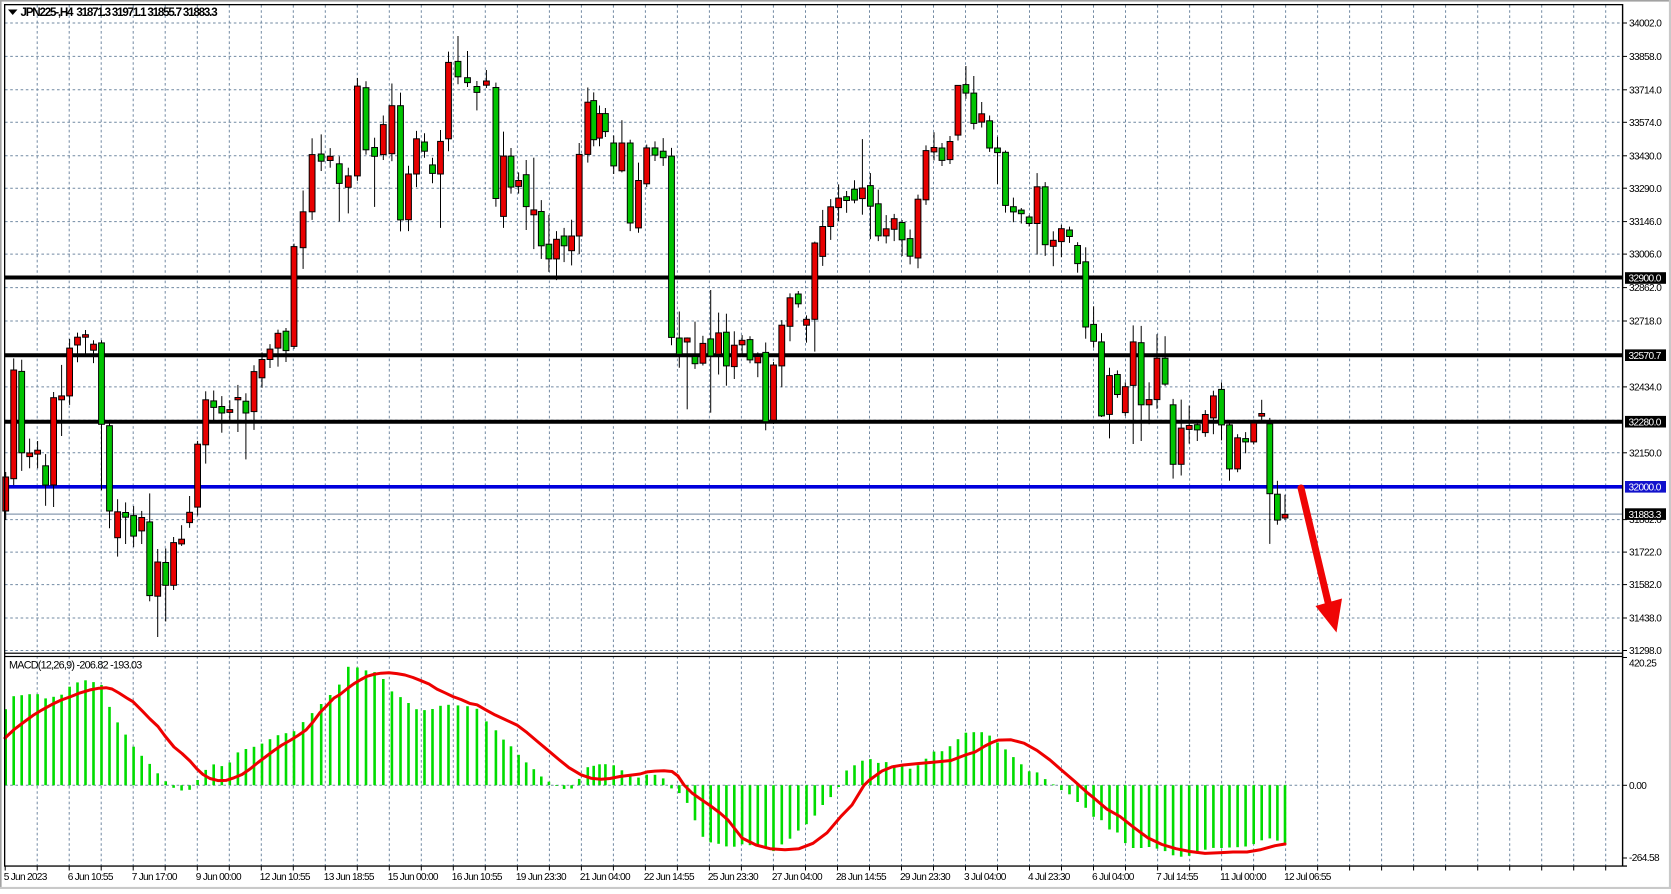 The image size is (1671, 894). I want to click on svg-text: 33714.0, so click(1645, 90).